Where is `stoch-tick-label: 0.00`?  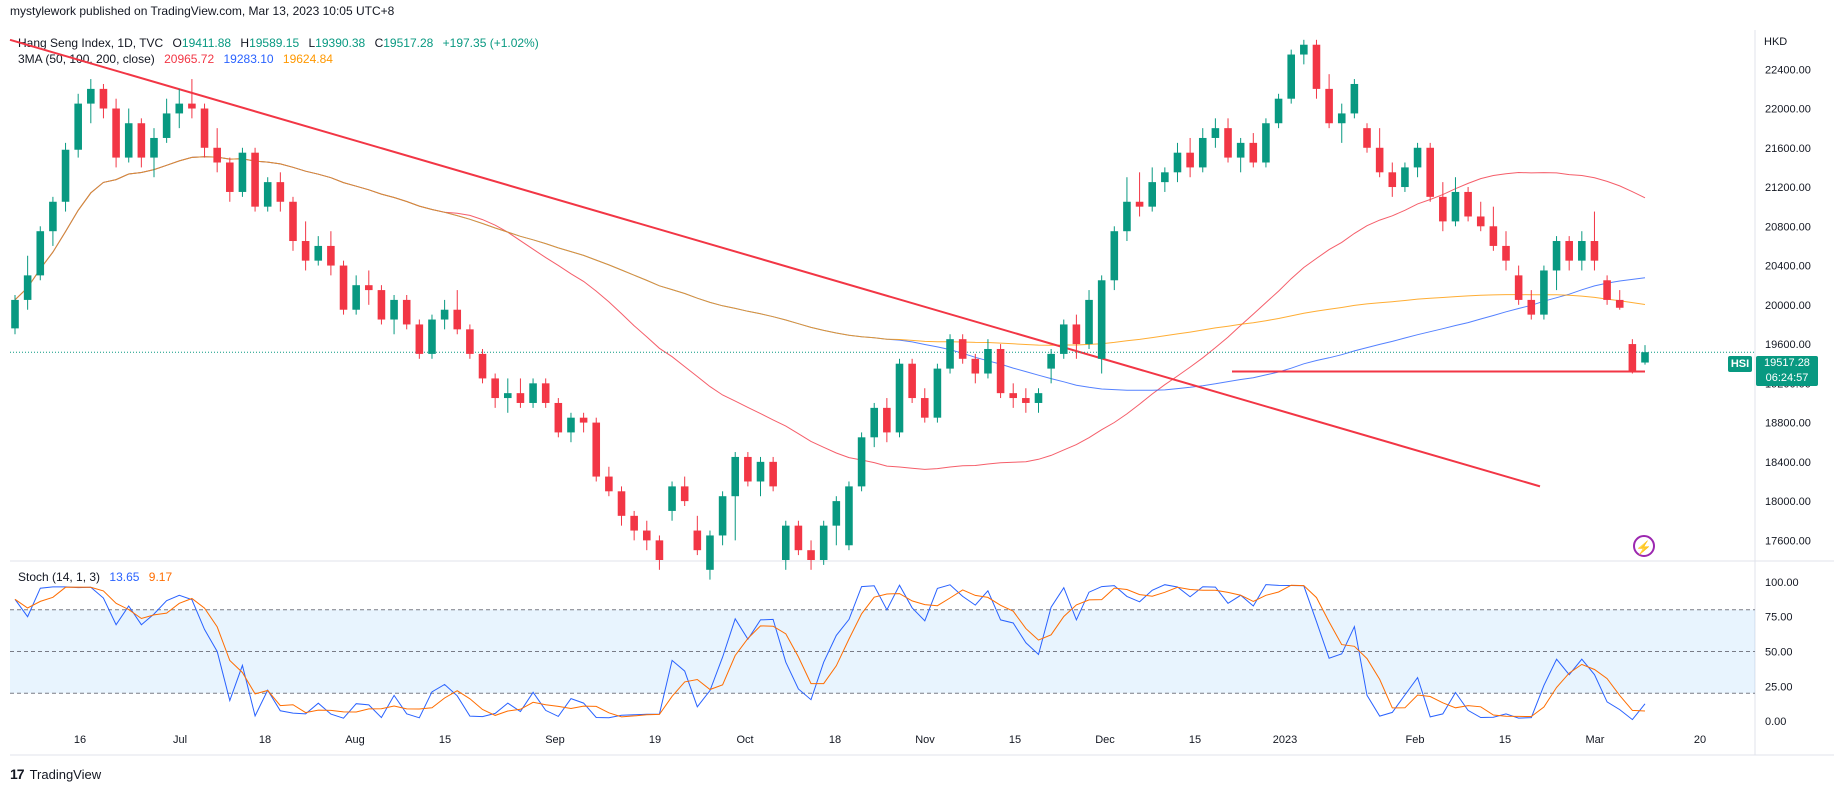 stoch-tick-label: 0.00 is located at coordinates (1775, 722).